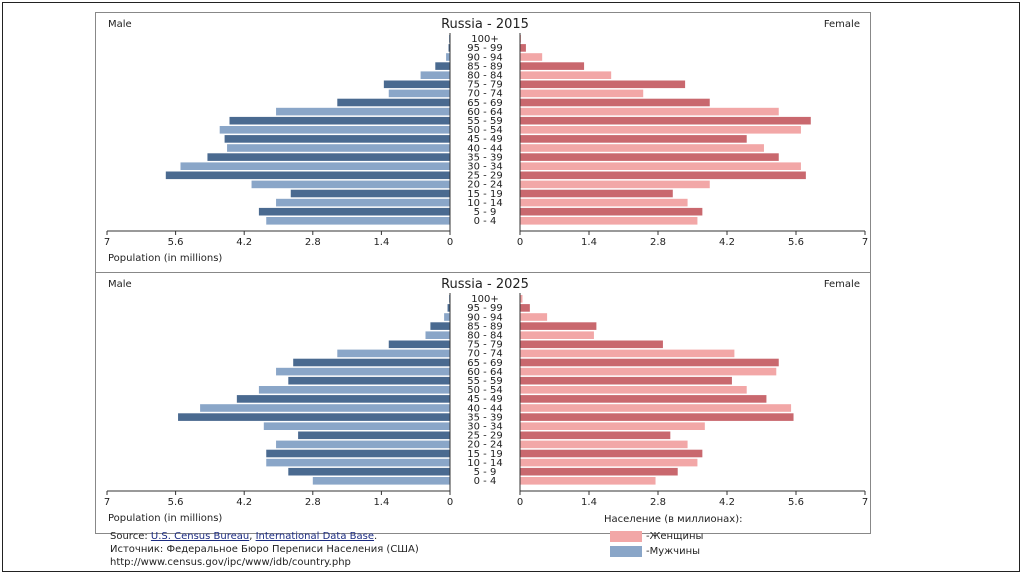 This screenshot has height=576, width=1024. What do you see at coordinates (381, 502) in the screenshot?
I see `x-tick-label-male: 1.4` at bounding box center [381, 502].